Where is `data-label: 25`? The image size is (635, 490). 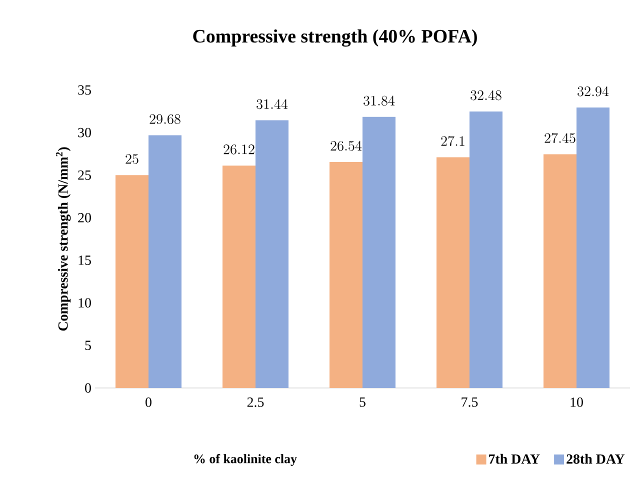
data-label: 25 is located at coordinates (132, 159).